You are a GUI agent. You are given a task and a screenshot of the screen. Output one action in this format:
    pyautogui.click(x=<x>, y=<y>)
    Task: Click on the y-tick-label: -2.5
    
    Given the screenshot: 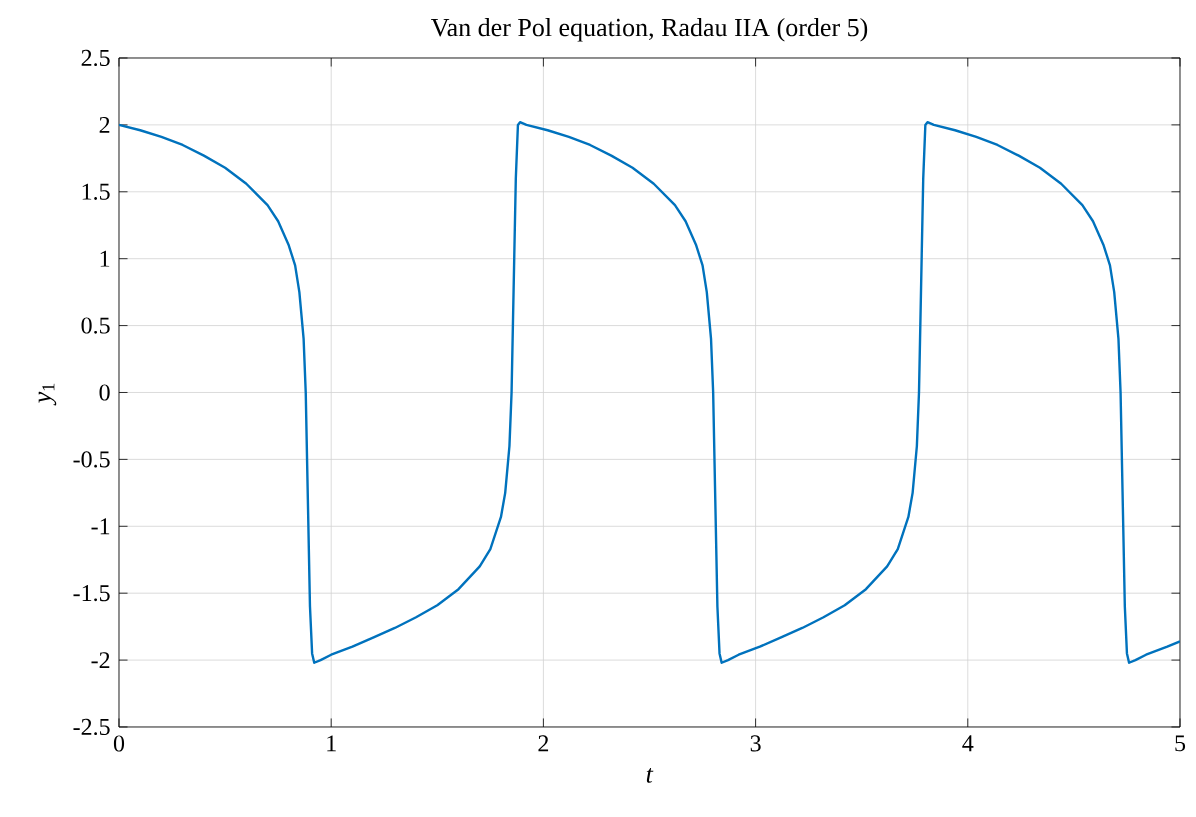 What is the action you would take?
    pyautogui.click(x=91, y=727)
    